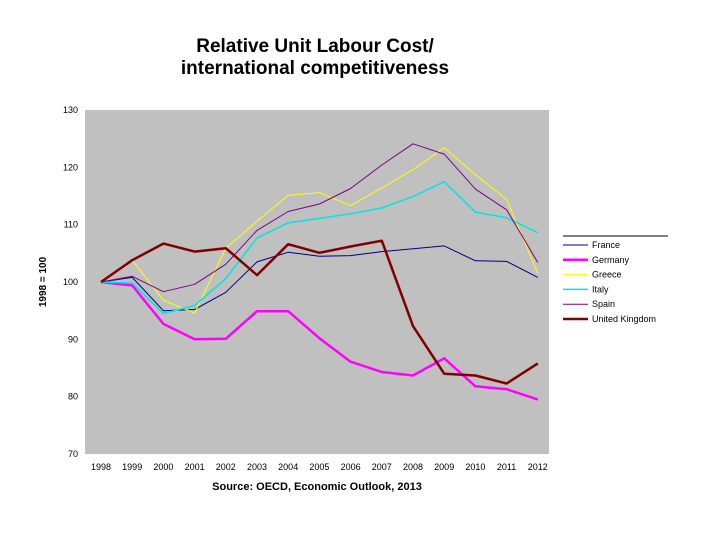 The width and height of the screenshot is (720, 540). I want to click on x-tick-label: 2001, so click(195, 467).